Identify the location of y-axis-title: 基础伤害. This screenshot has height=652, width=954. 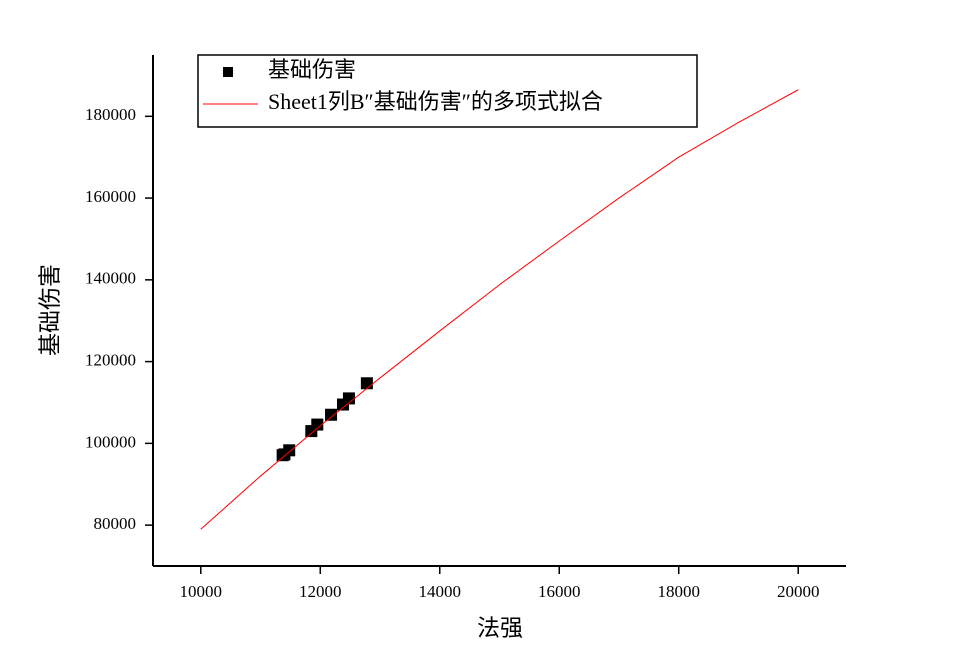
(49, 310).